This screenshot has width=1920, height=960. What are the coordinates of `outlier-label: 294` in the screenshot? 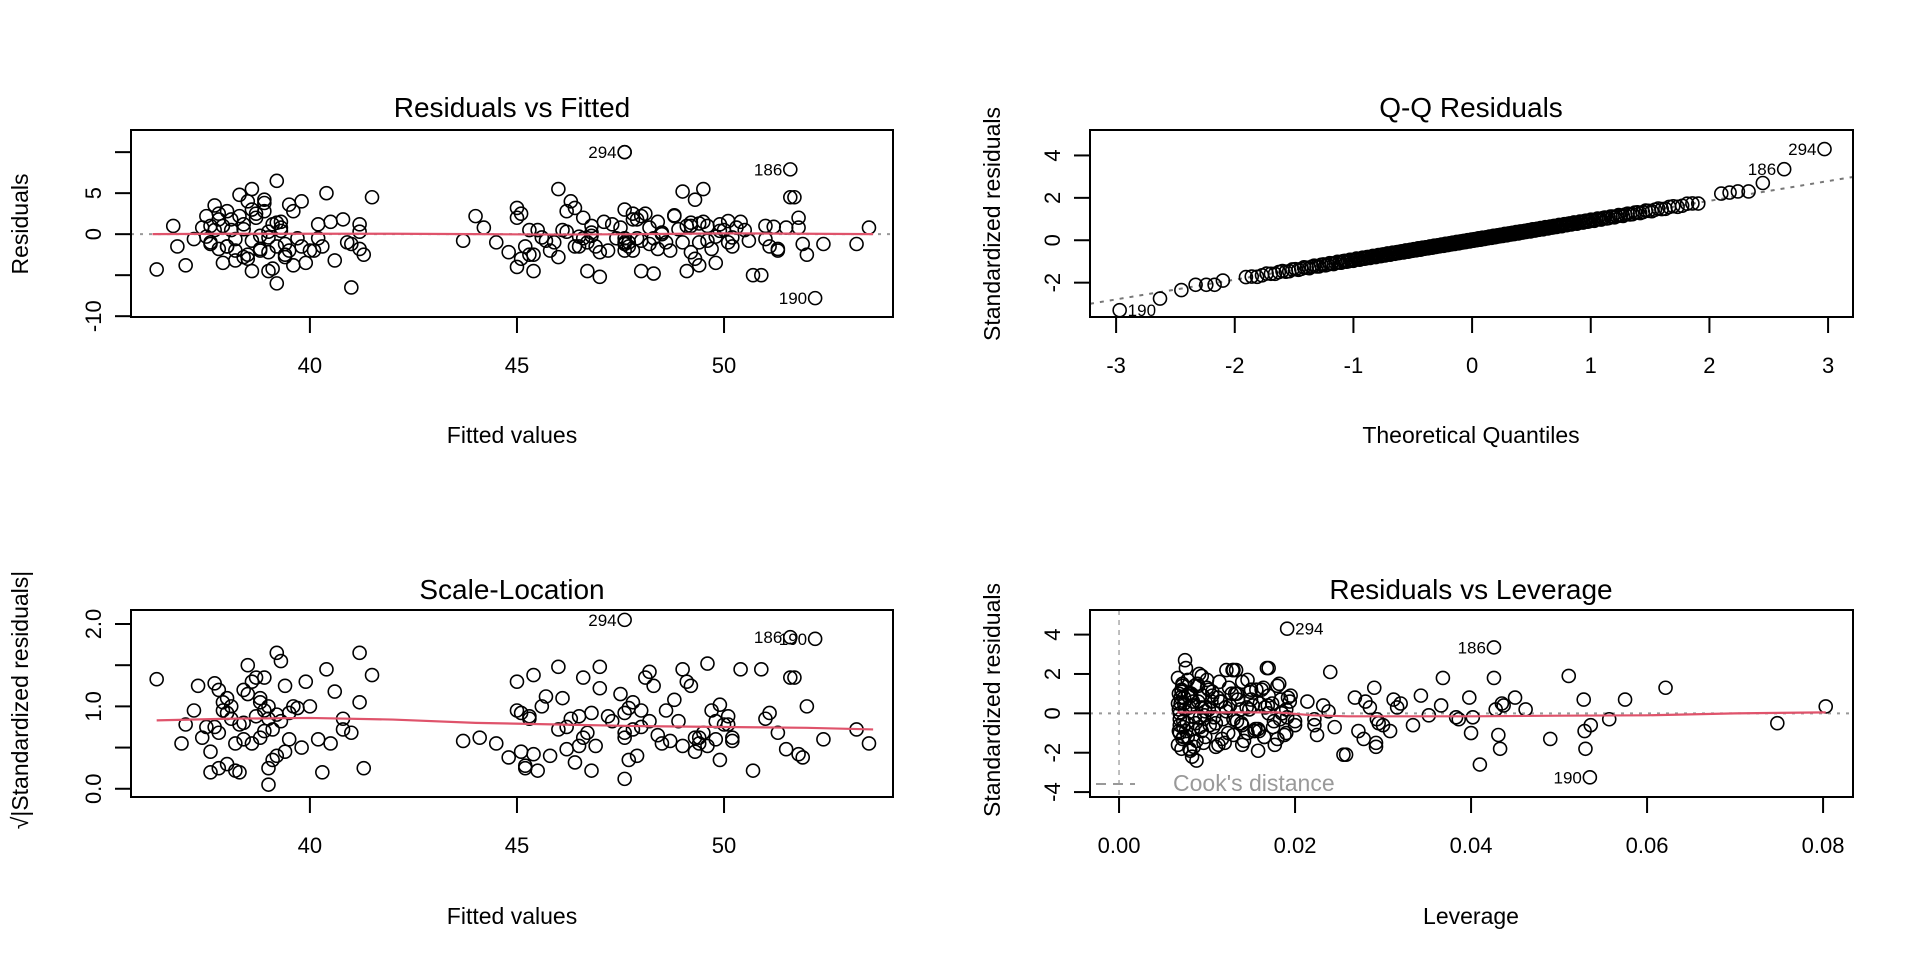 It's located at (602, 152).